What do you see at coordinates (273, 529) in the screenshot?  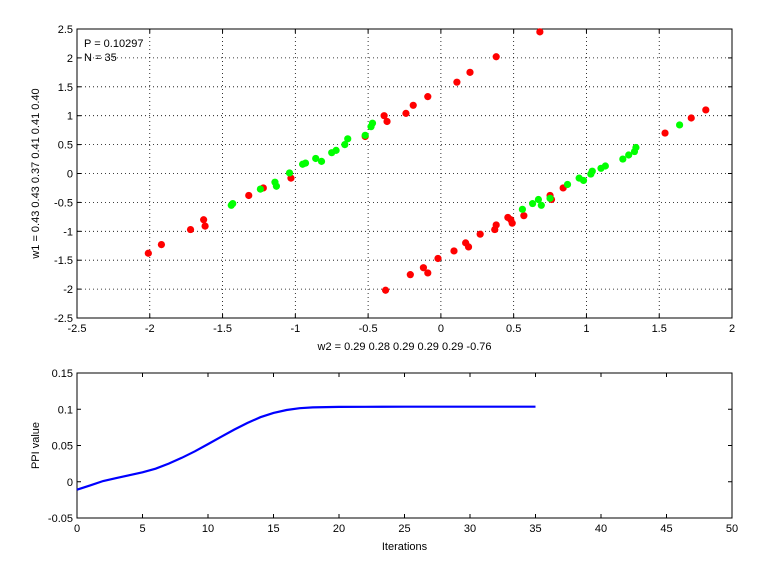 I see `x-tick-label: 15` at bounding box center [273, 529].